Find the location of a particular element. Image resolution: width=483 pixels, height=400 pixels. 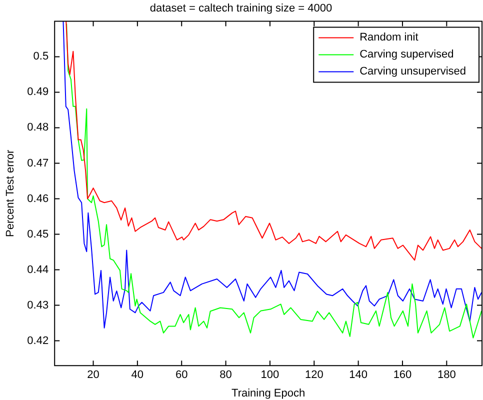

x-tick-label: 180 is located at coordinates (446, 375).